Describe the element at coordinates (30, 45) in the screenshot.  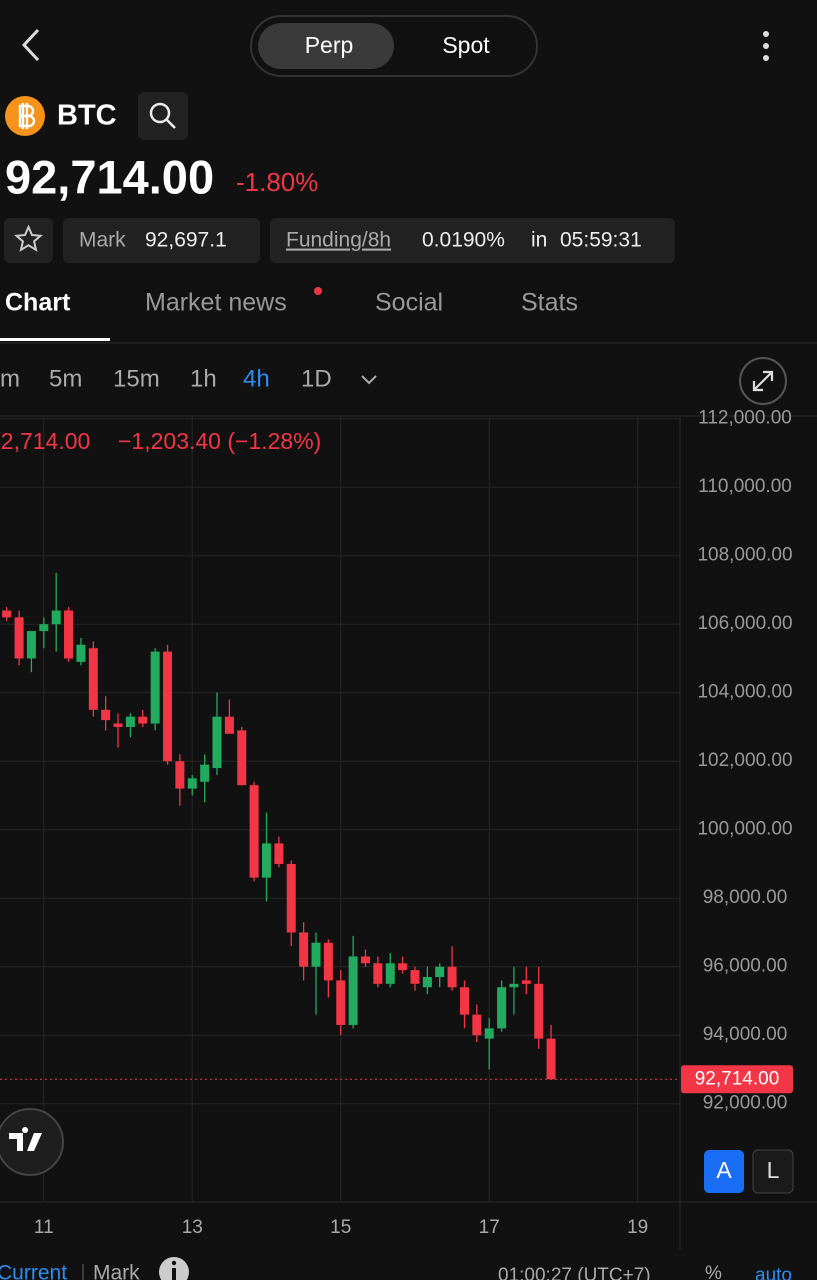
I see `back-button` at that location.